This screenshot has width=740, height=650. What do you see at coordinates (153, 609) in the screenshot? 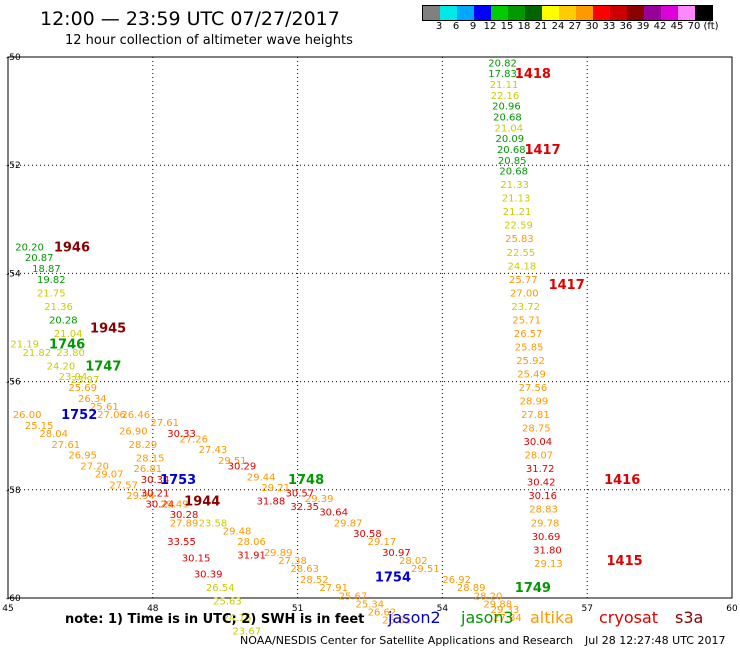
I see `x-tick-label: 48` at bounding box center [153, 609].